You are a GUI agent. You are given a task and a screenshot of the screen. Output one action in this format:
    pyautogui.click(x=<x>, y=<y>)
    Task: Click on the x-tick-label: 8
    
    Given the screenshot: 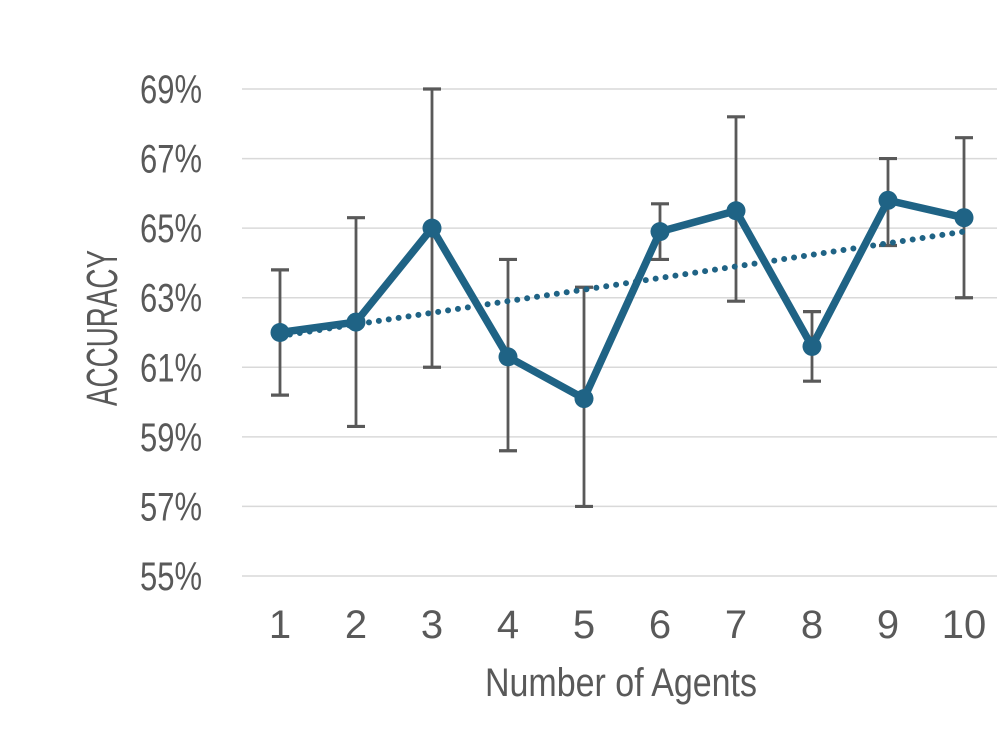 What is the action you would take?
    pyautogui.click(x=812, y=625)
    